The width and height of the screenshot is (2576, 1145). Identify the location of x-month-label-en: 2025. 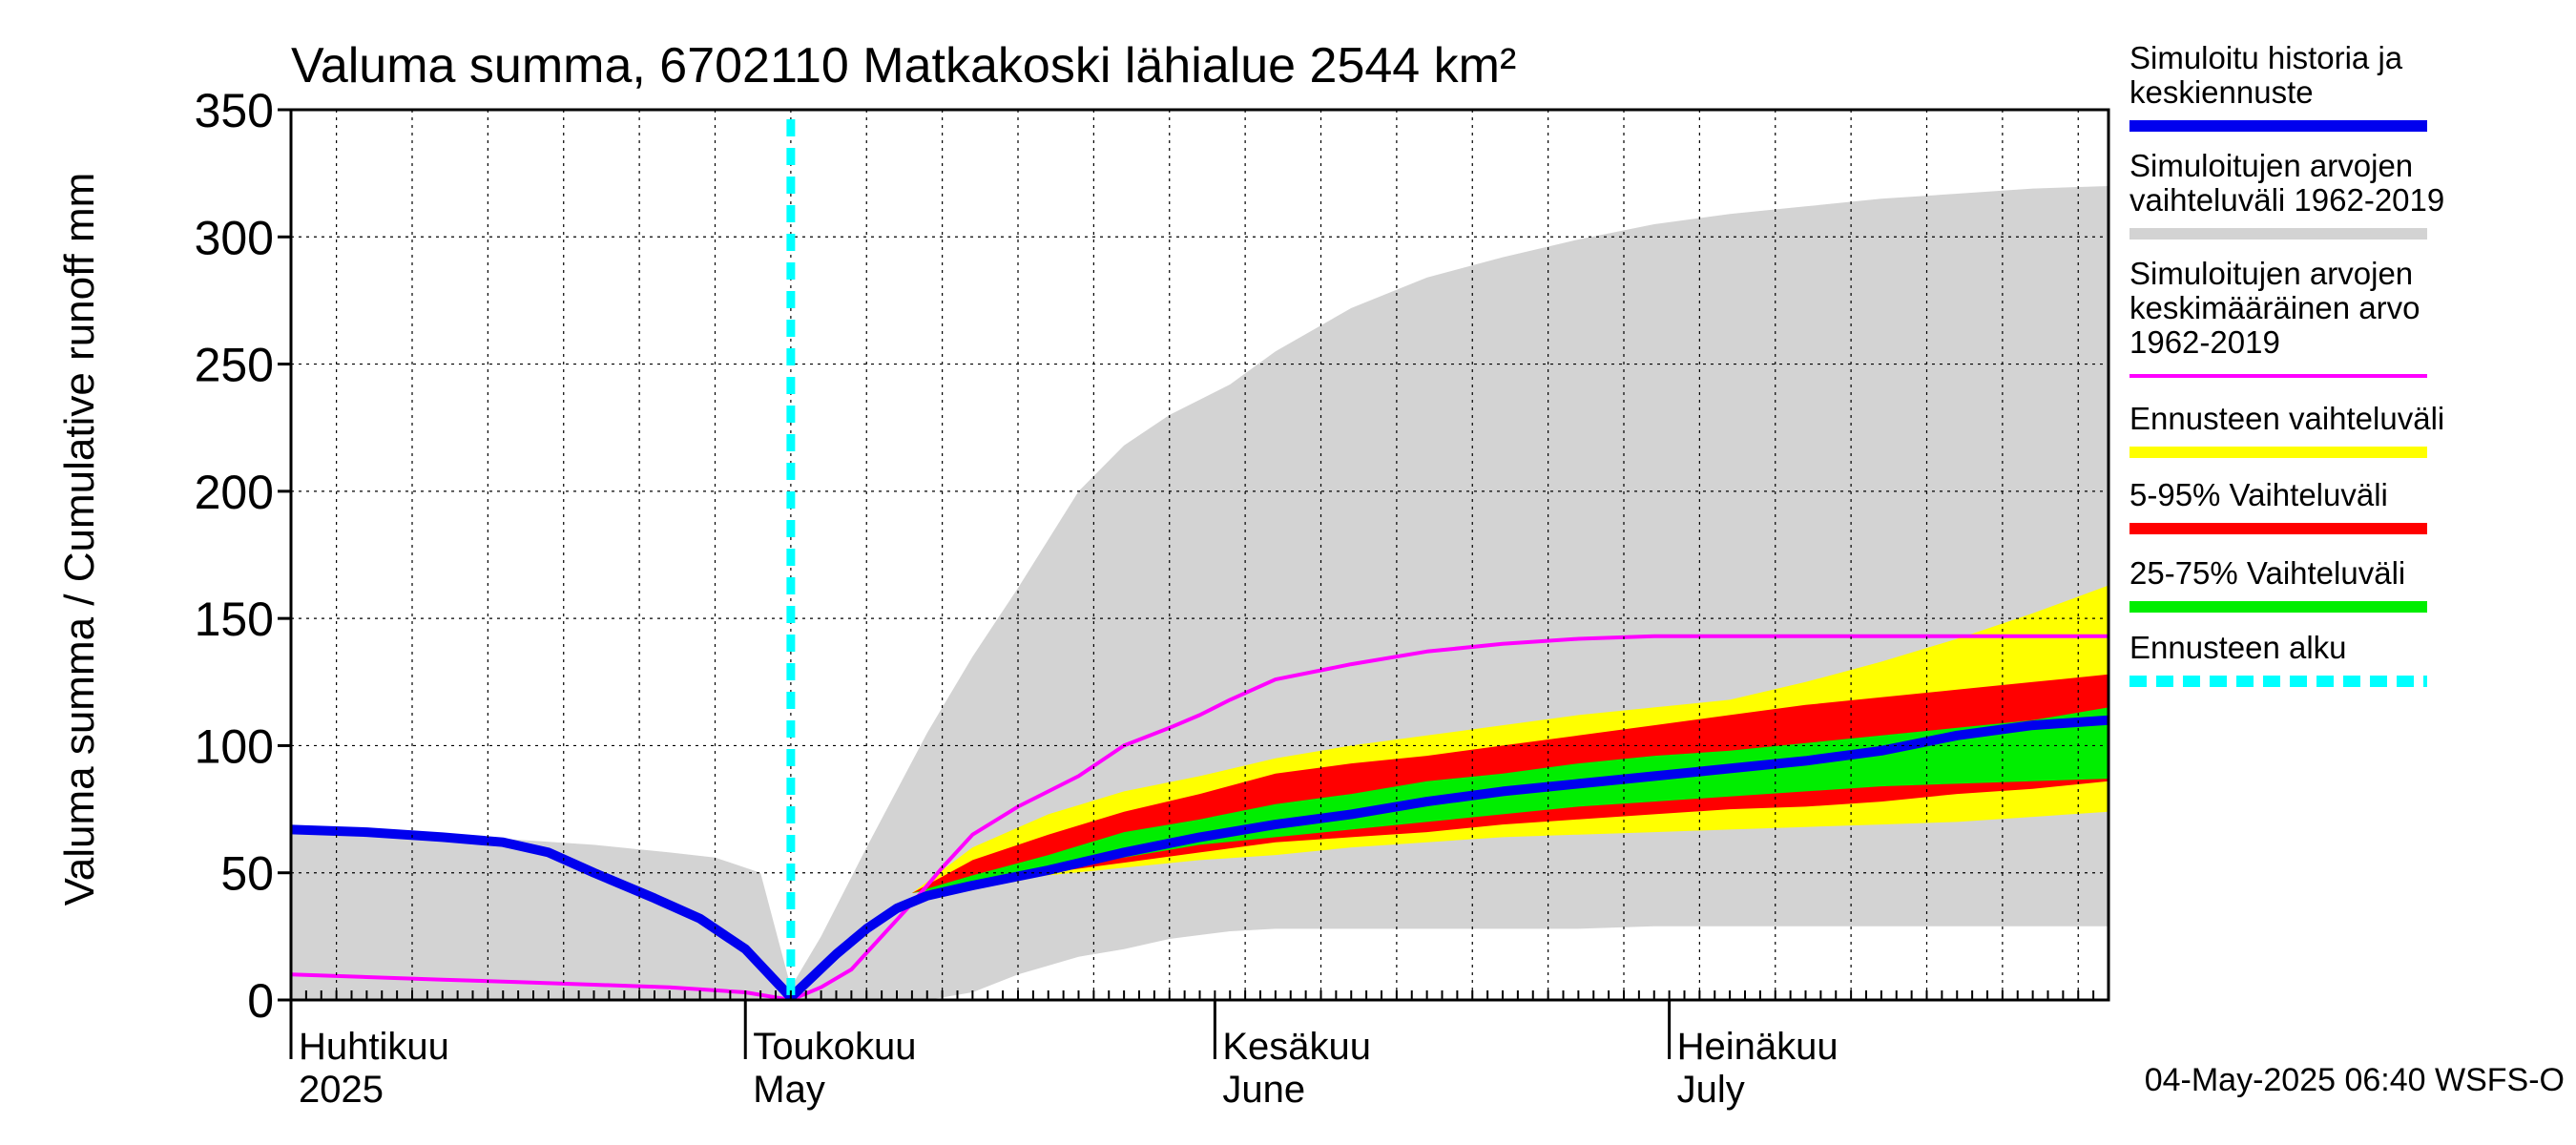
(341, 1090).